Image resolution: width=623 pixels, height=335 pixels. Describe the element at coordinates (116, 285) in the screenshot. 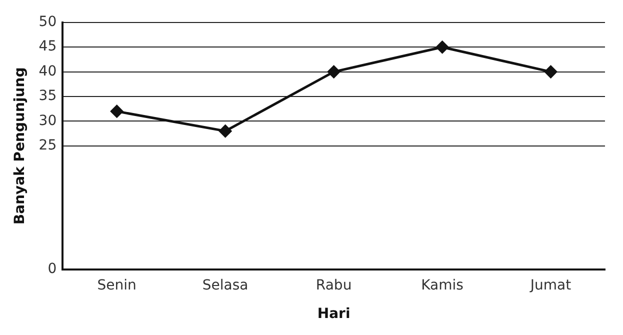

I see `x-tick-label: Senin` at that location.